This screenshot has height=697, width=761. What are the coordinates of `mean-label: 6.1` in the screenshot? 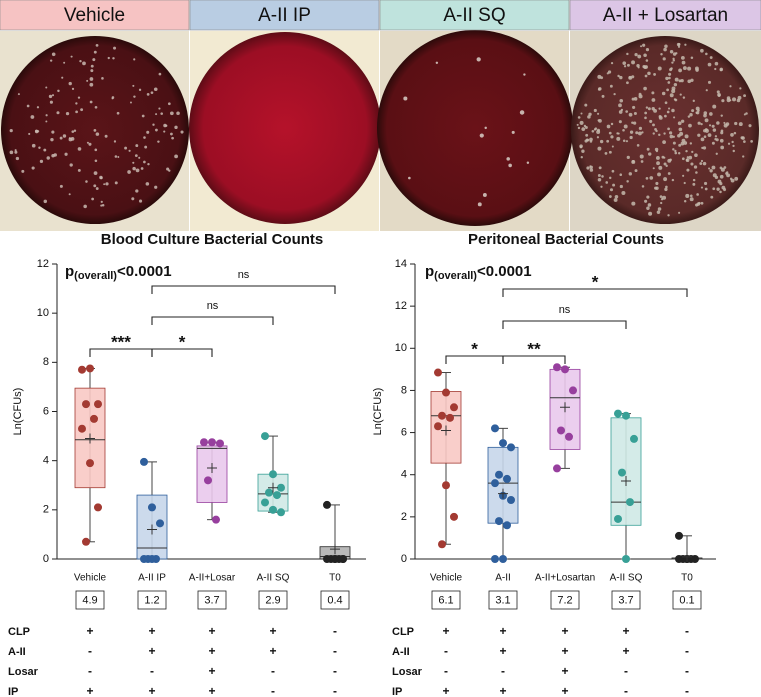 It's located at (445, 600).